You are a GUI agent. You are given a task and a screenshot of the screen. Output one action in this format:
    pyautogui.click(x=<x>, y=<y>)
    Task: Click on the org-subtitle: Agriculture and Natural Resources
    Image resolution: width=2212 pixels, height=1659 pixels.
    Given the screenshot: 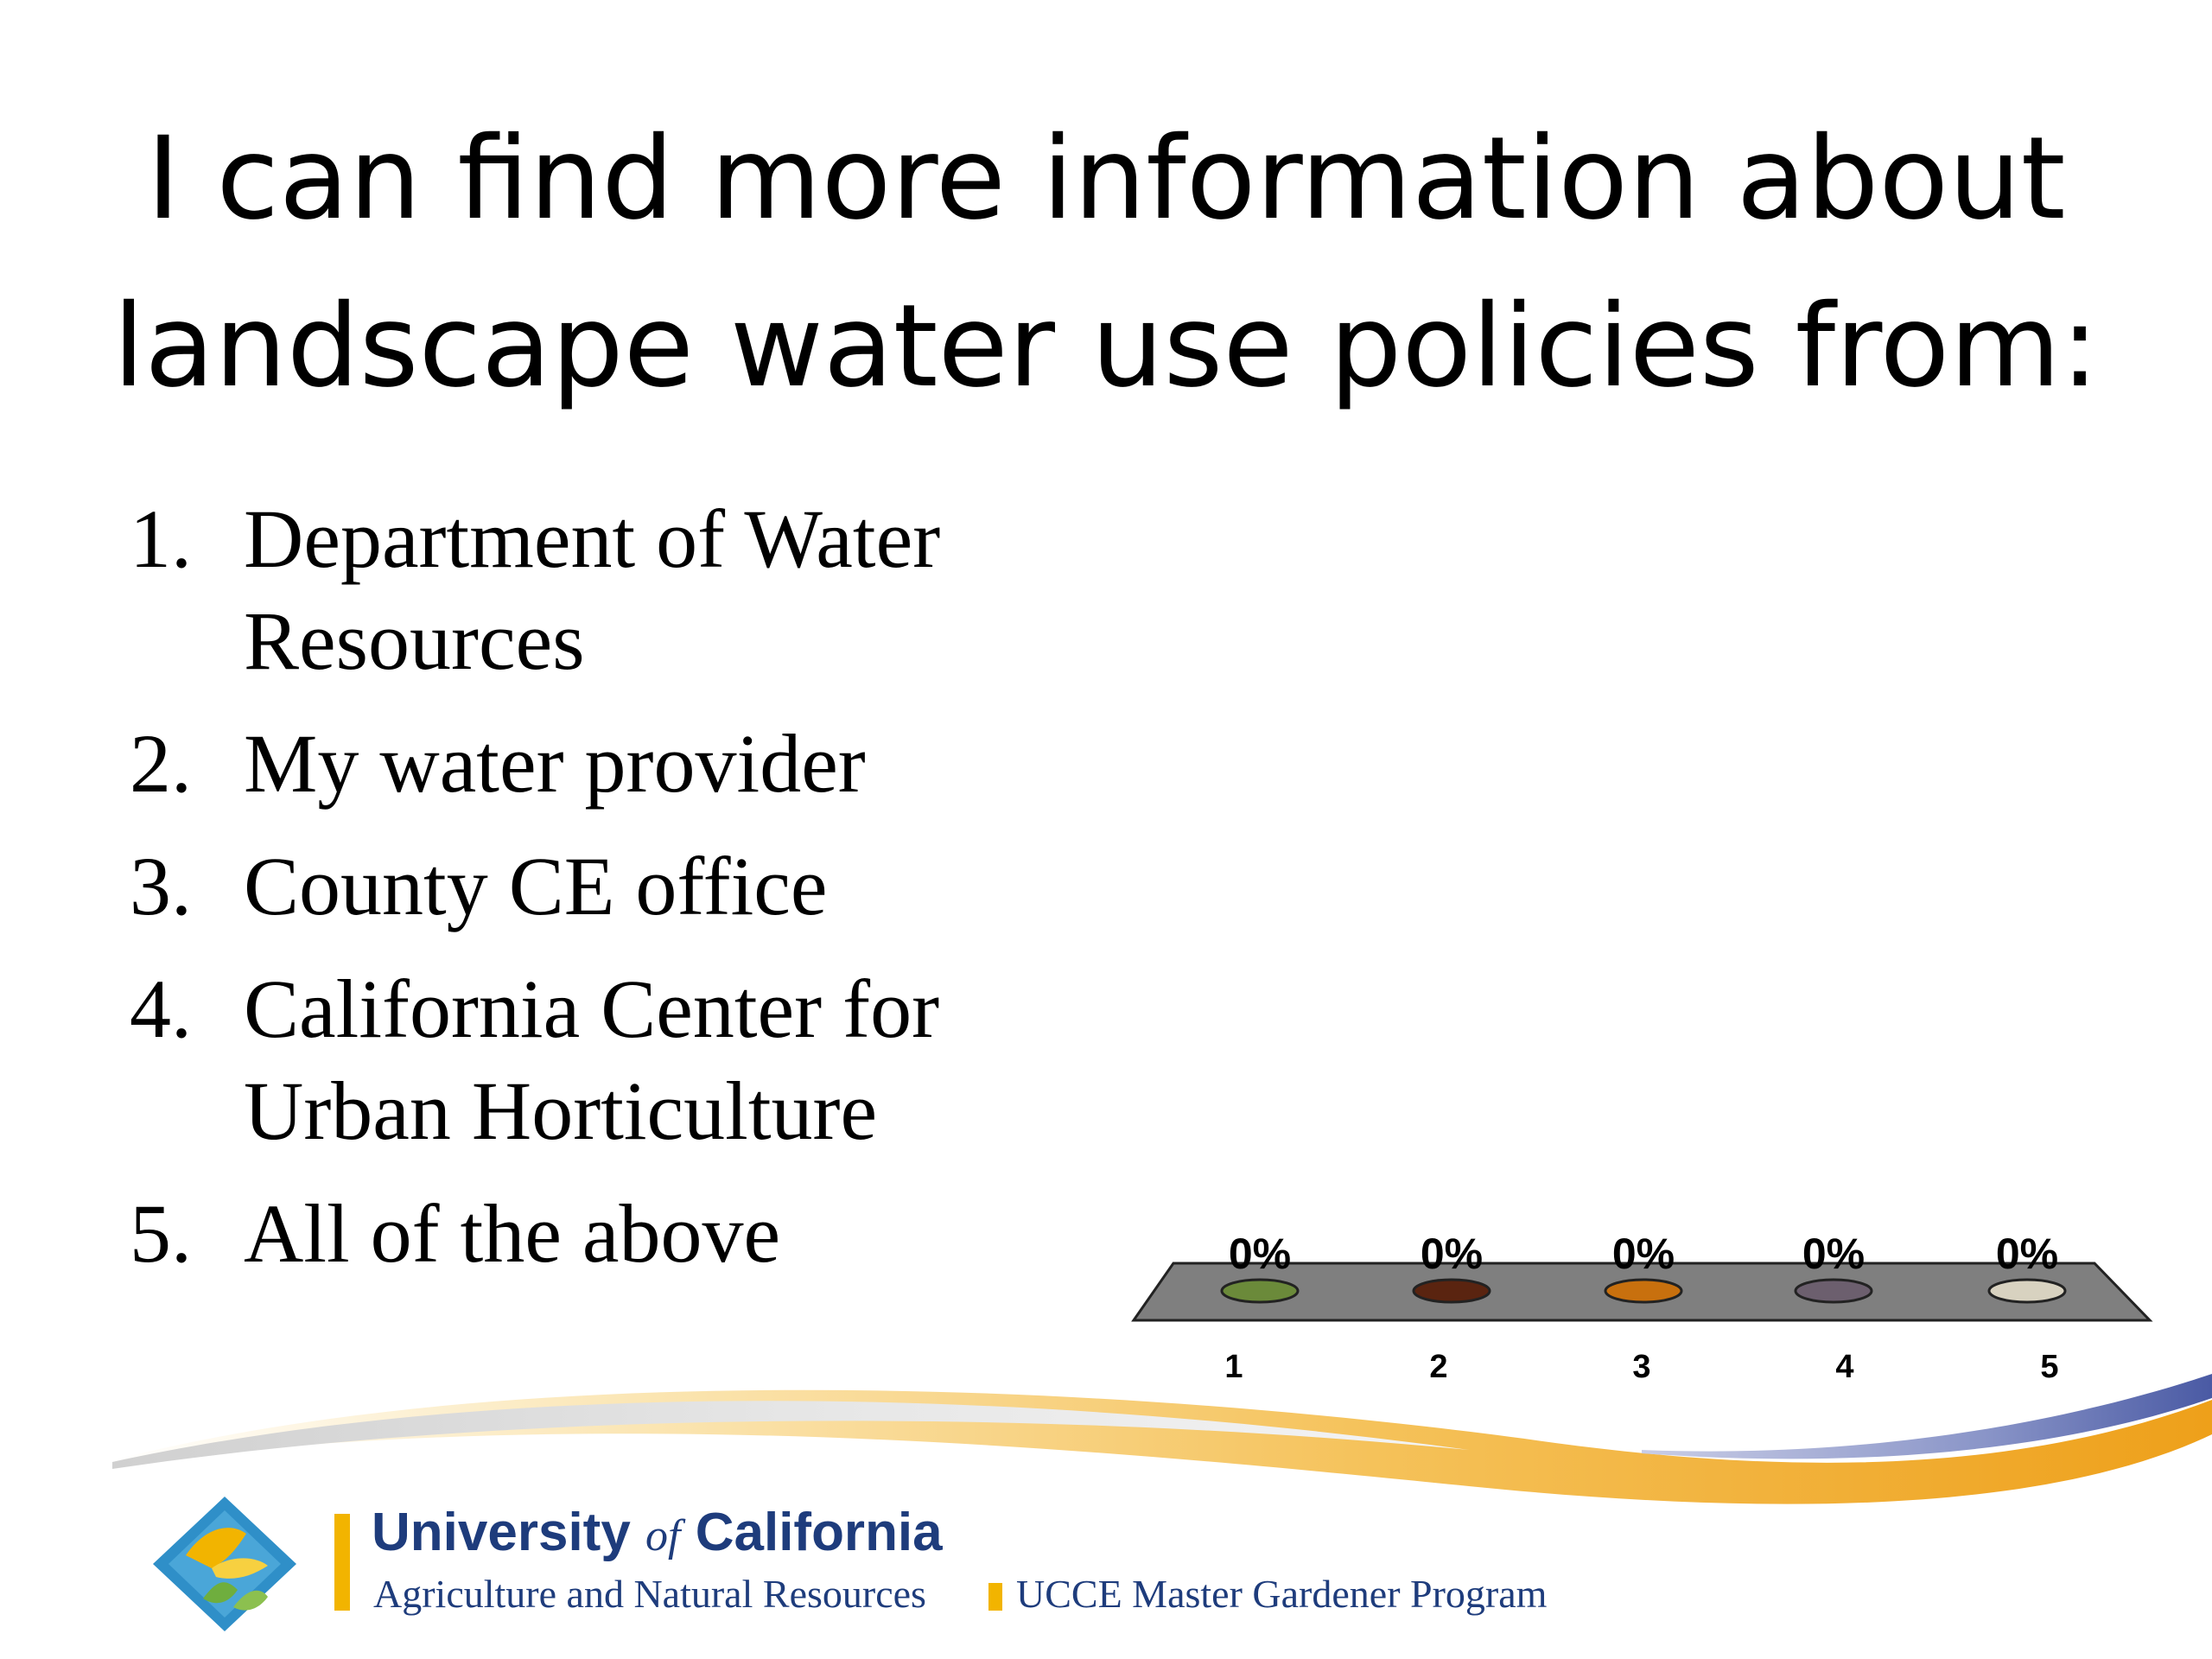 What is the action you would take?
    pyautogui.click(x=649, y=1594)
    